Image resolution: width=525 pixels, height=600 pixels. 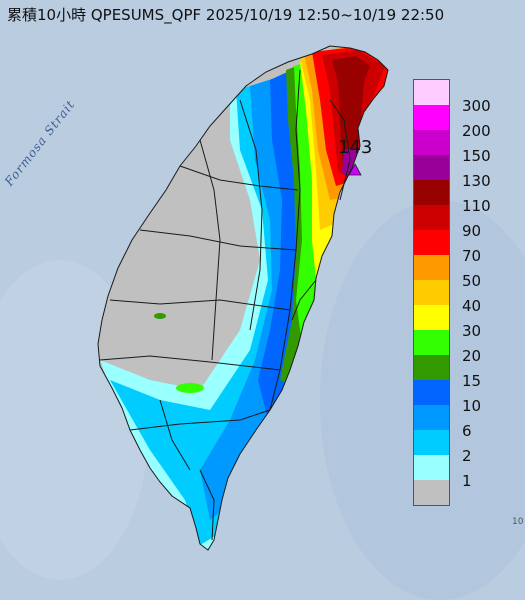 I want to click on legend-label: 110, so click(x=476, y=206).